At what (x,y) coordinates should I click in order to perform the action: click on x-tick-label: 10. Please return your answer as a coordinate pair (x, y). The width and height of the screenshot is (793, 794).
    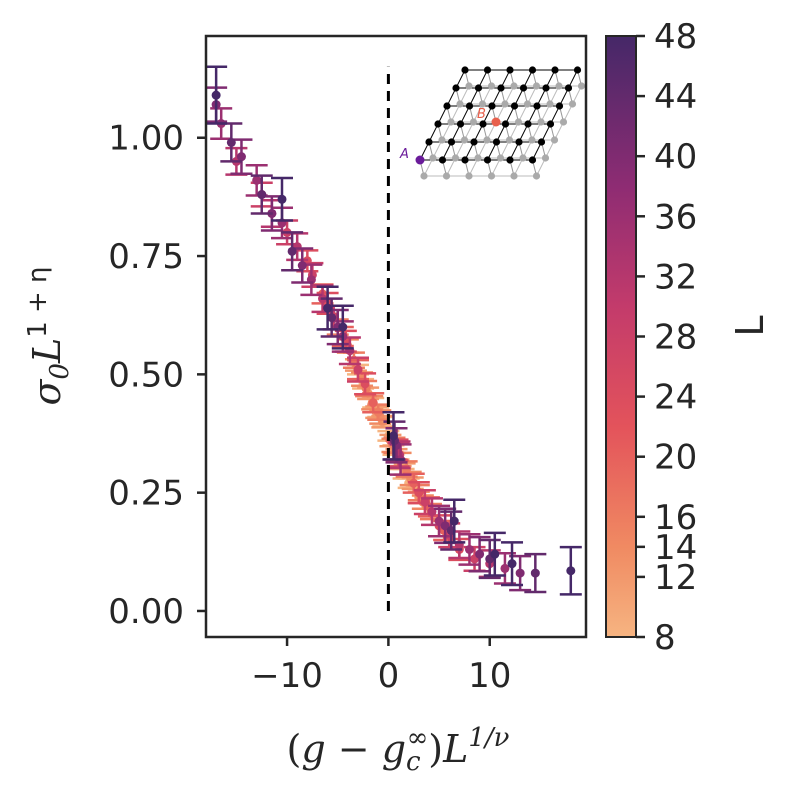
    Looking at the image, I should click on (489, 676).